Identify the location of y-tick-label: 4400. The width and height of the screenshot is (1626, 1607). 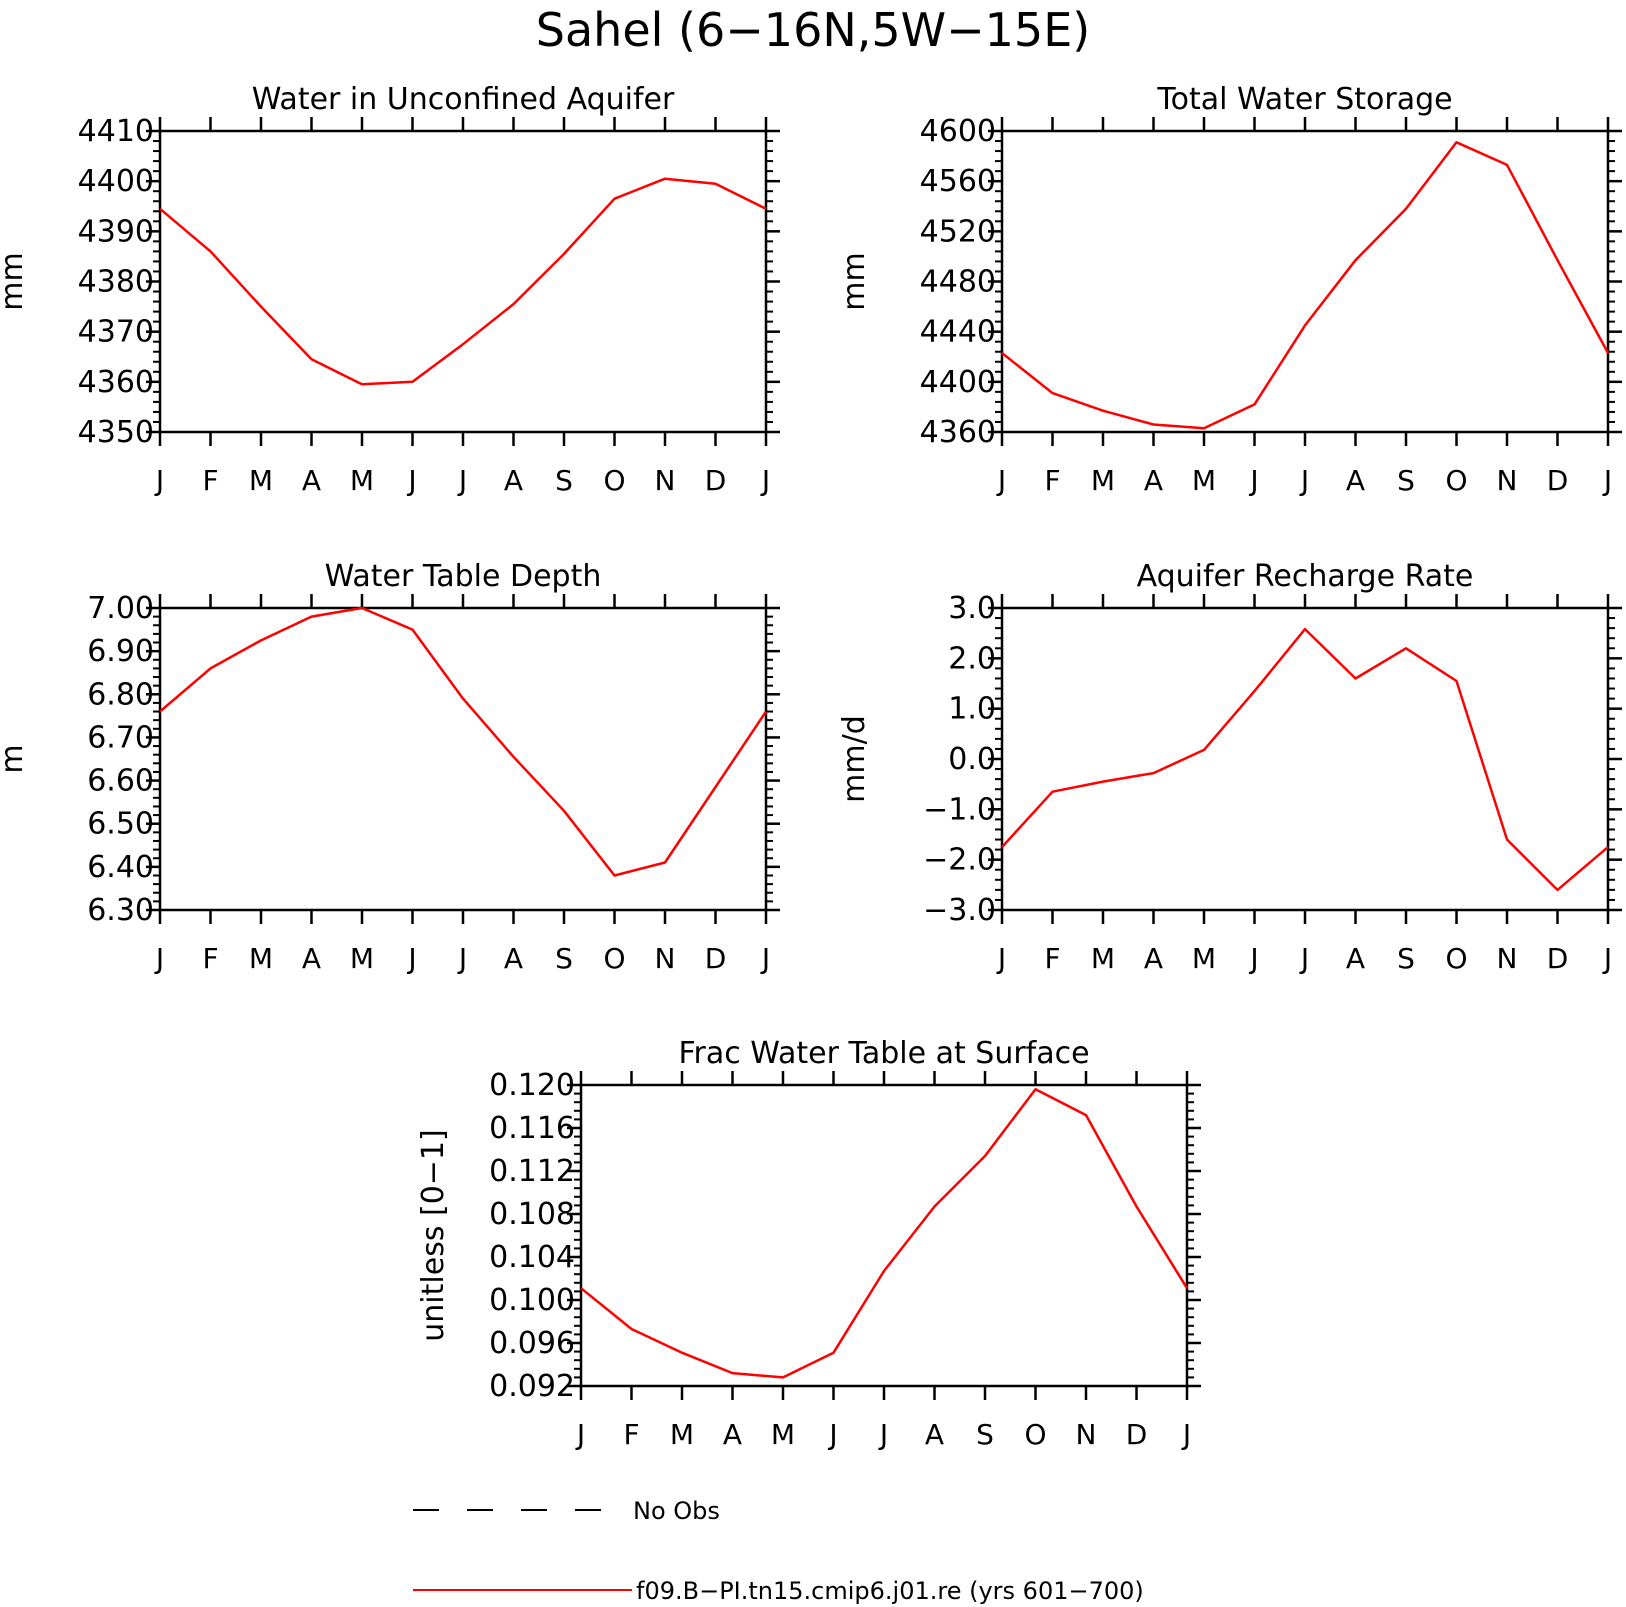
(958, 382).